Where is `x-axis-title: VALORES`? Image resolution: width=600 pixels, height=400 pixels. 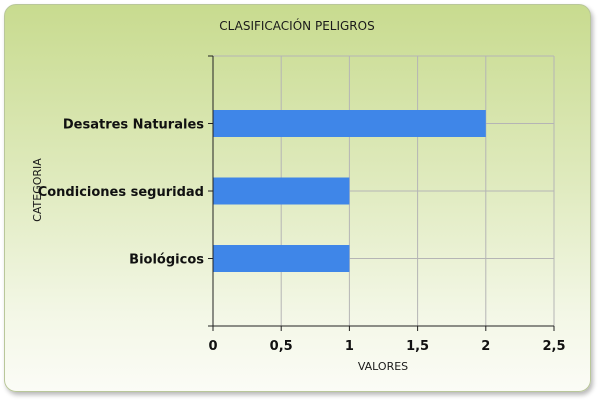 x-axis-title: VALORES is located at coordinates (383, 366).